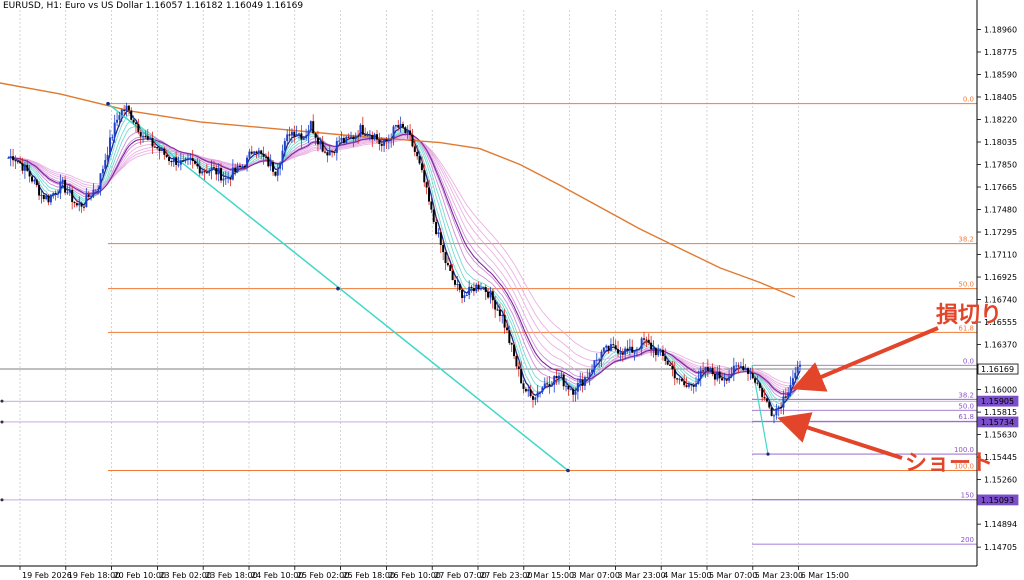  Describe the element at coordinates (967, 496) in the screenshot. I see `small-fib-level-label: 150` at that location.